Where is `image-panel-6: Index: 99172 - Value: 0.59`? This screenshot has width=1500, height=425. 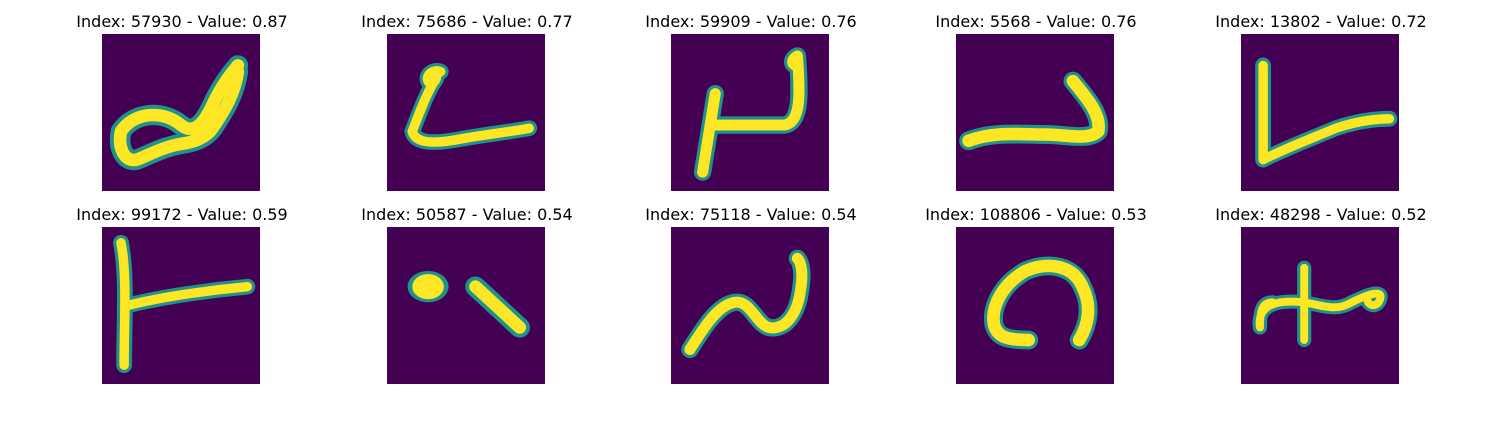 image-panel-6: Index: 99172 - Value: 0.59 is located at coordinates (182, 315).